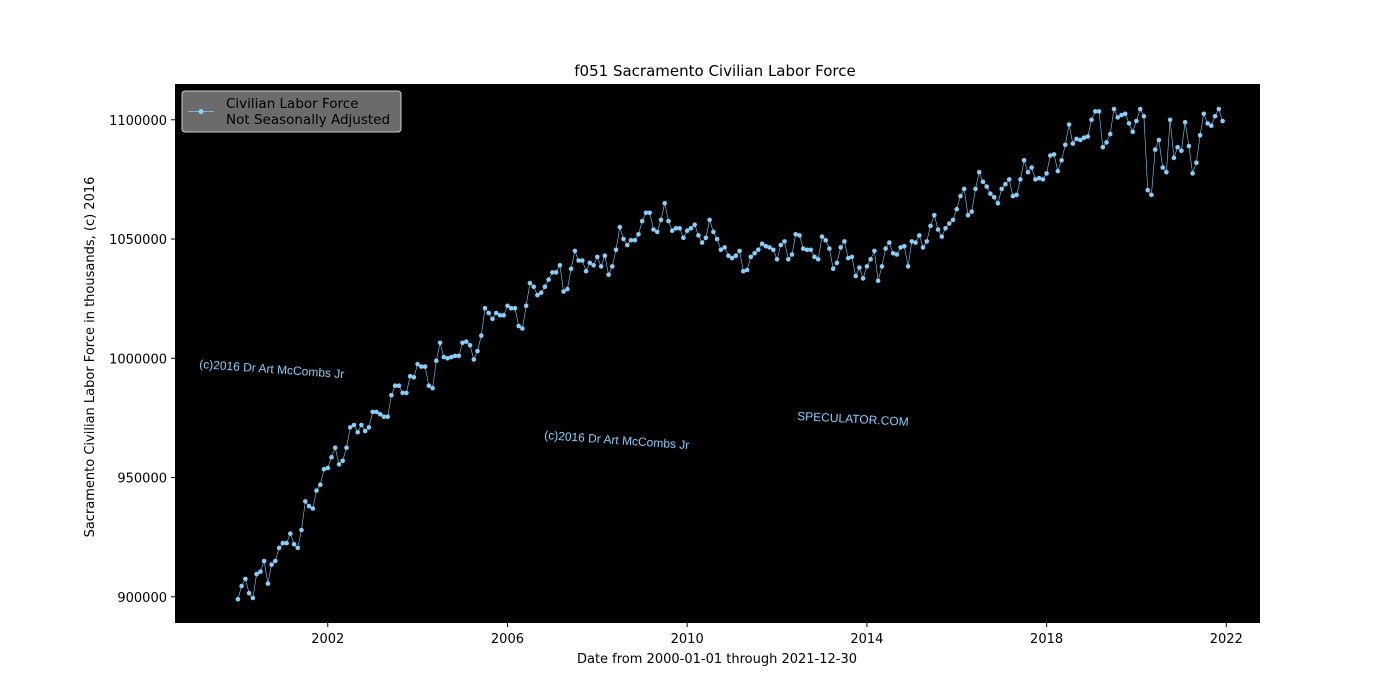 This screenshot has width=1400, height=700. I want to click on x-tick-label: 2002, so click(327, 639).